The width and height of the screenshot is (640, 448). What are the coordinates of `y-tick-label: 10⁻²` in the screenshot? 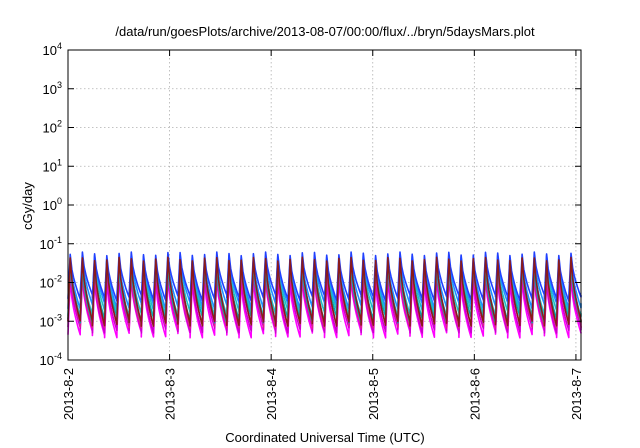 It's located at (51, 282).